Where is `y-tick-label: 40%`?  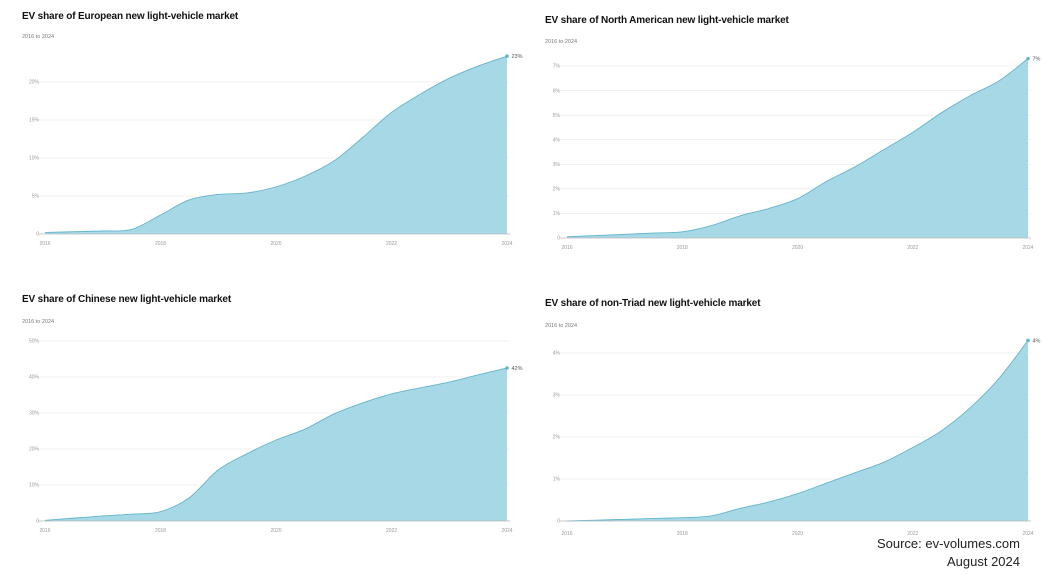 y-tick-label: 40% is located at coordinates (34, 378).